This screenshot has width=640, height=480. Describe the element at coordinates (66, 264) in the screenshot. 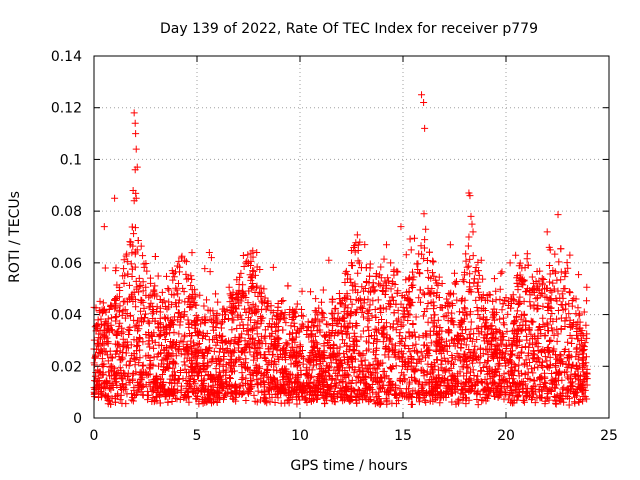

I see `y-tick-label: 0.06` at that location.